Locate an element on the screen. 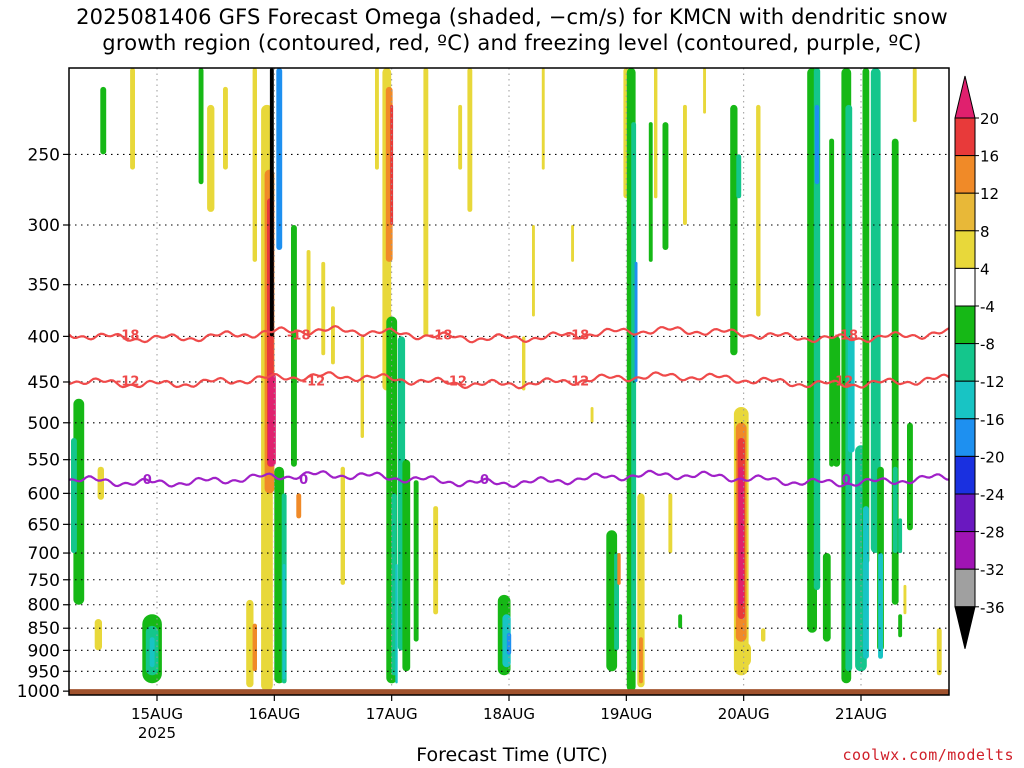 This screenshot has width=1024, height=768. colorbar-label: -32 is located at coordinates (992, 570).